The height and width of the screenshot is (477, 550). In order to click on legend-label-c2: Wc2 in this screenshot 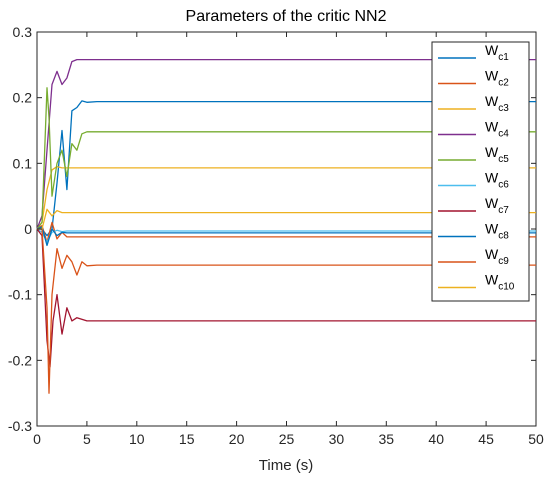, I will do `click(497, 78)`.